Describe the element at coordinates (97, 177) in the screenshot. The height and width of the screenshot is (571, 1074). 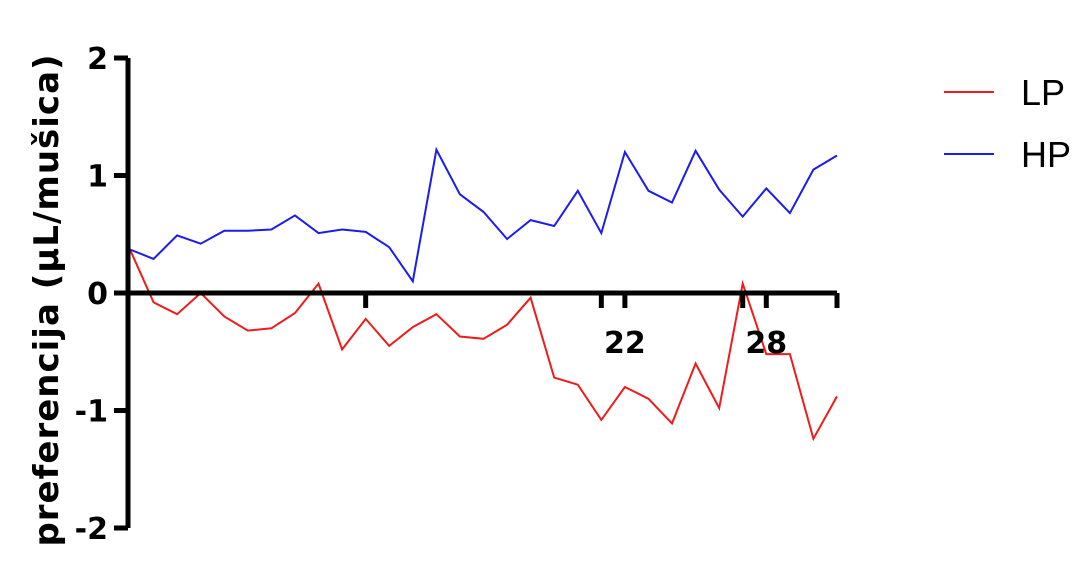
I see `y-tick-label: 1` at that location.